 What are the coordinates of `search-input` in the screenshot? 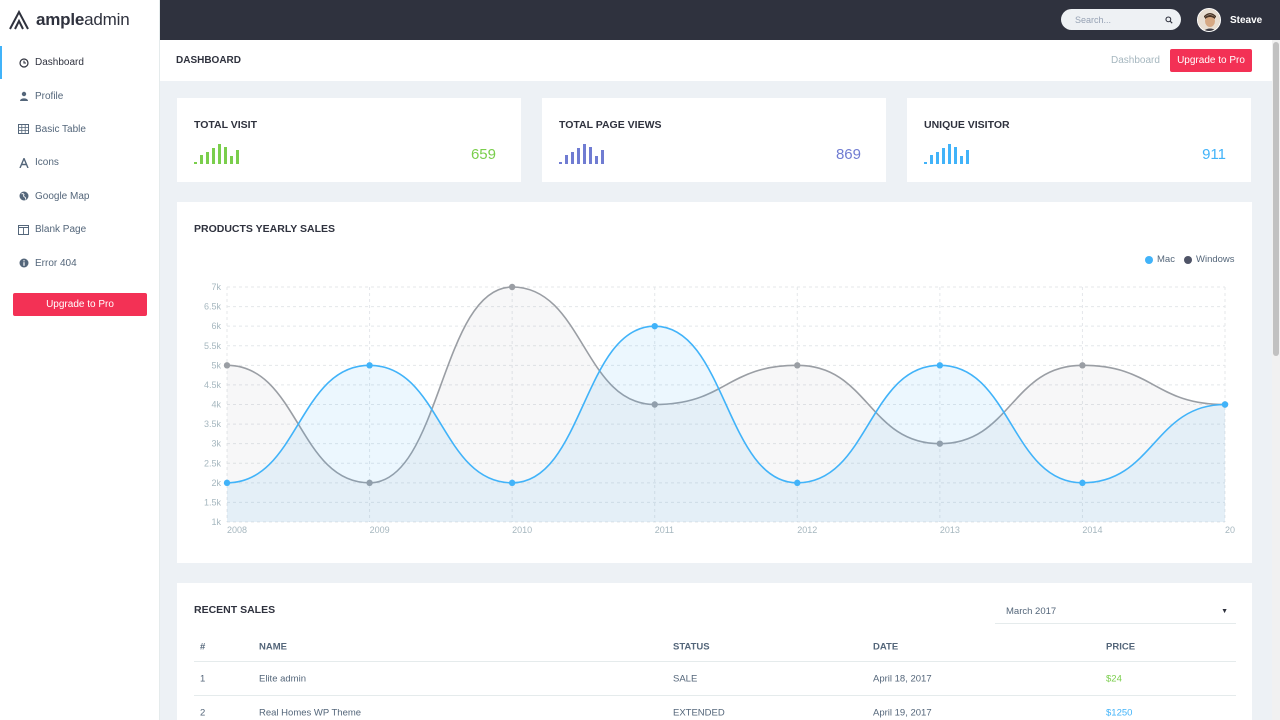 It's located at (1120, 19).